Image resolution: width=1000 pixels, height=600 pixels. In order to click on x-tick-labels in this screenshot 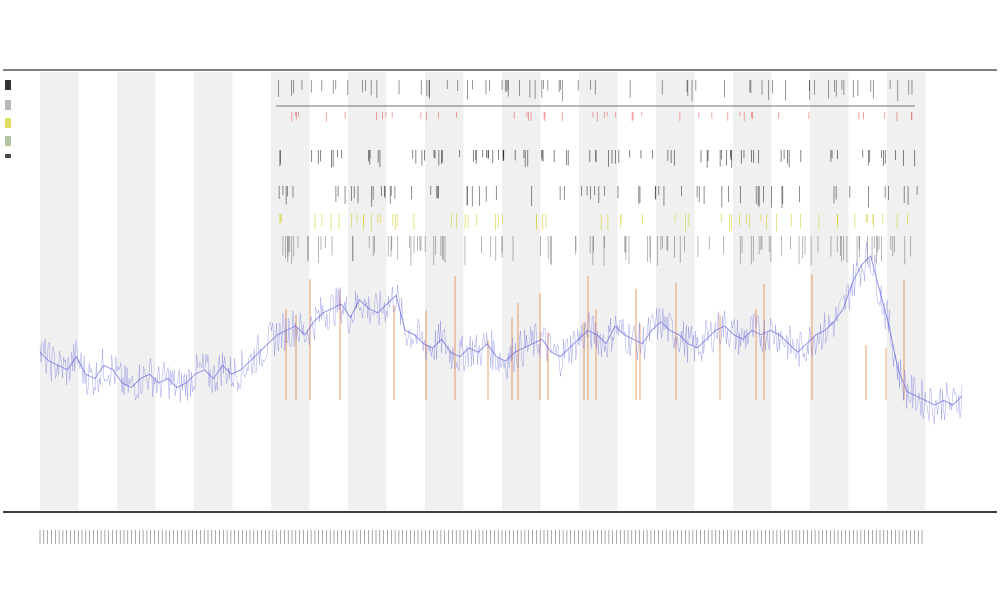, I will do `click(481, 537)`.